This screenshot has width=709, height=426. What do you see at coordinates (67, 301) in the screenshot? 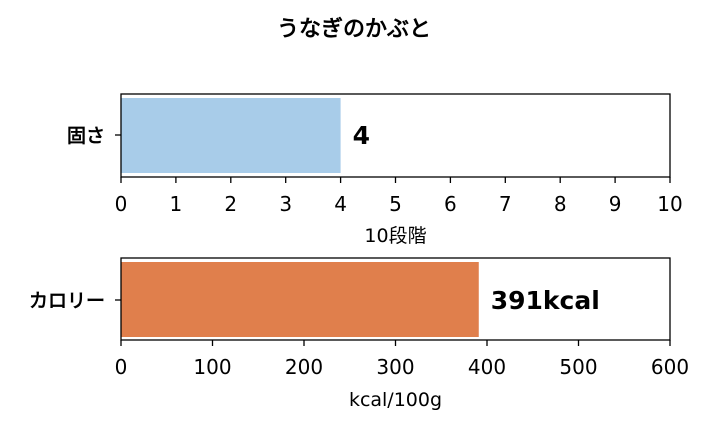
I see `calorie-category-label: カロリー` at bounding box center [67, 301].